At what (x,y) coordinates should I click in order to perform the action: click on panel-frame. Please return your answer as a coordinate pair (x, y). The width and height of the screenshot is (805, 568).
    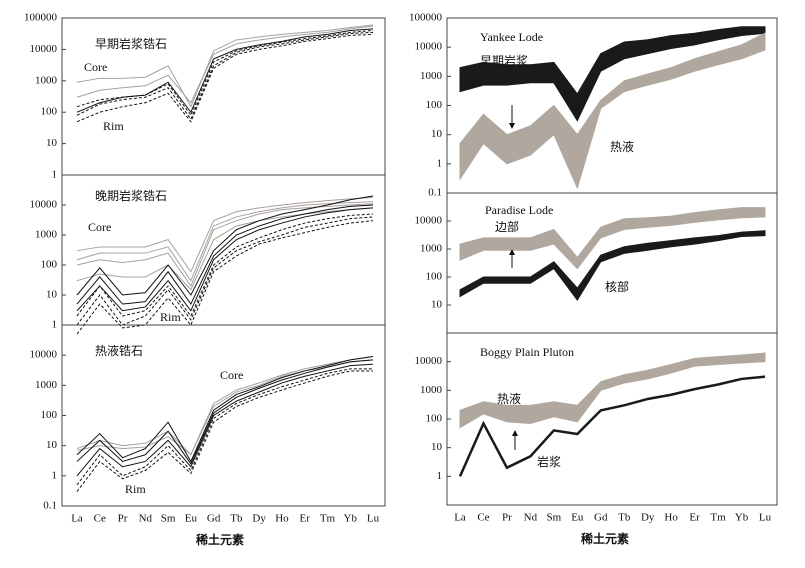
    Looking at the image, I should click on (612, 105).